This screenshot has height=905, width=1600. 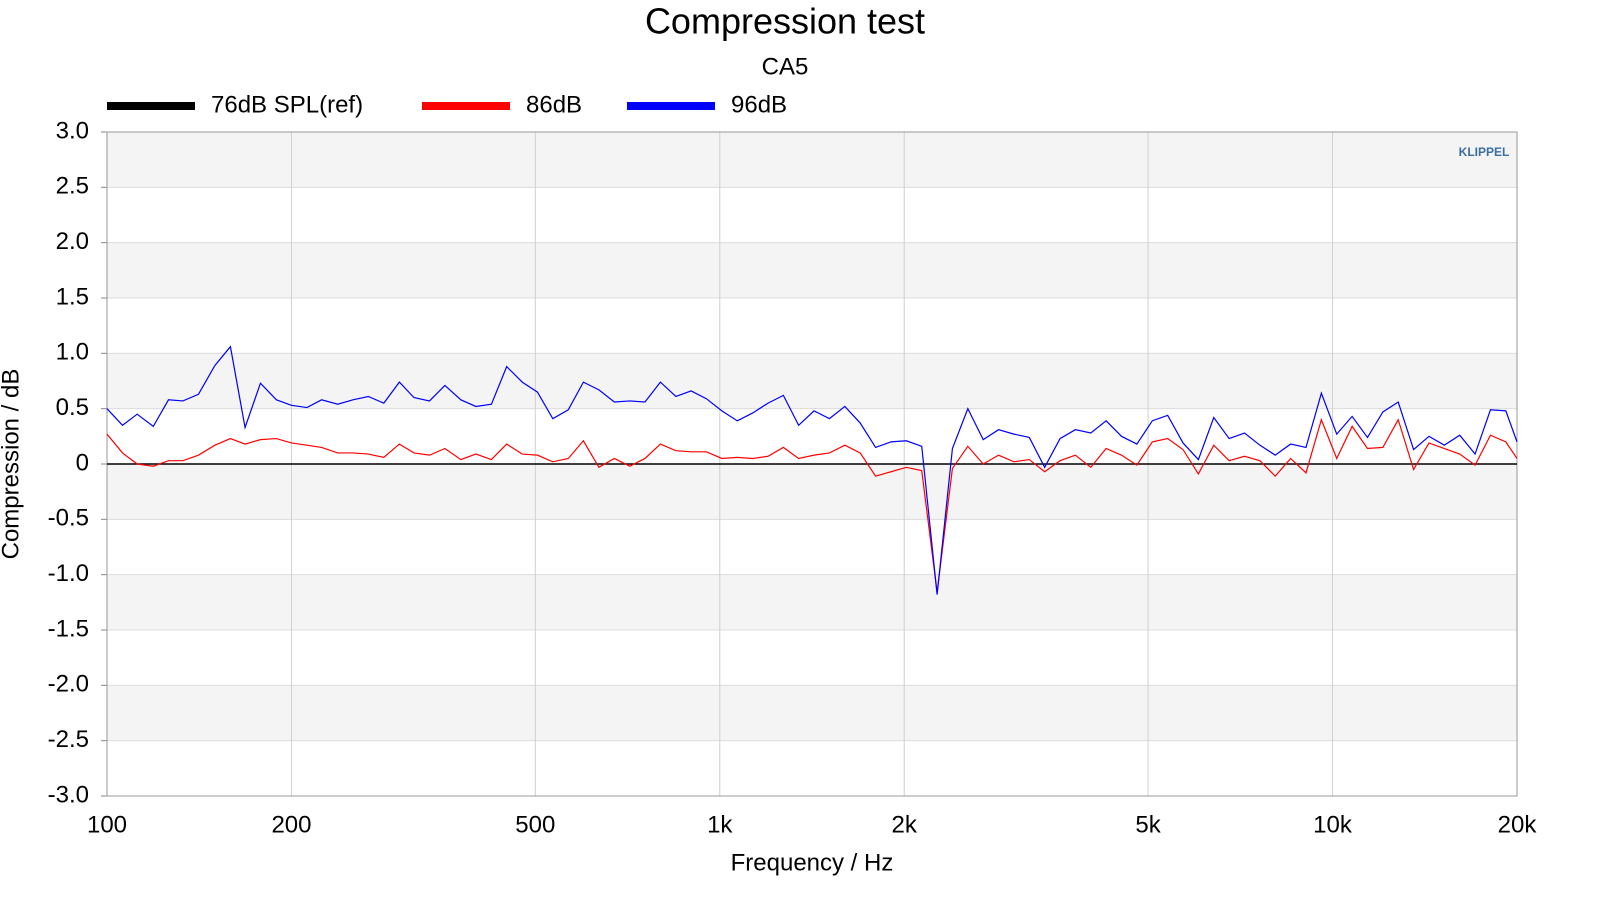 I want to click on y-tick-label: -0.5, so click(x=68, y=518).